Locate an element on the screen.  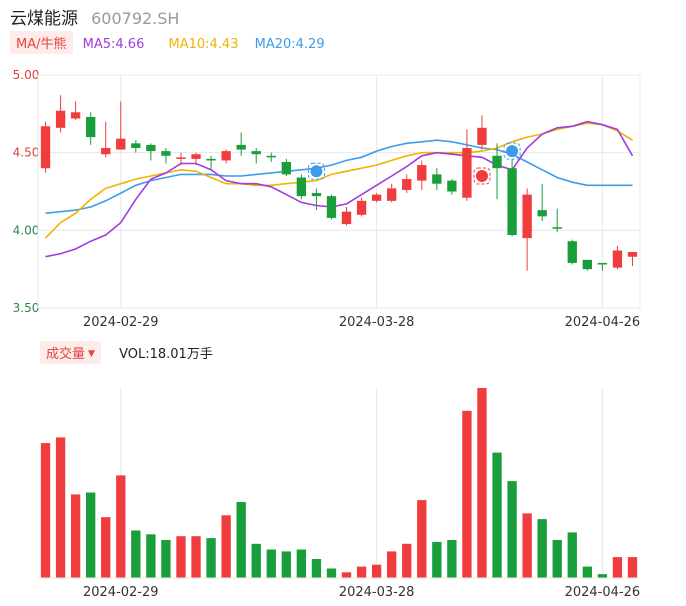
volume-toggle-button: 成交量 ▼ is located at coordinates (70, 352).